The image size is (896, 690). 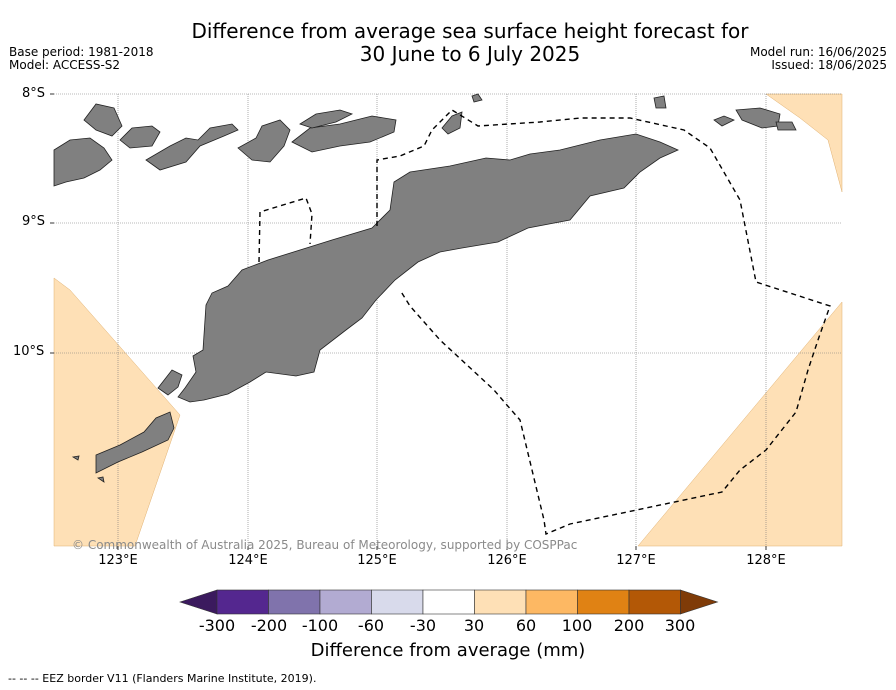 What do you see at coordinates (786, 126) in the screenshot?
I see `babar-east` at bounding box center [786, 126].